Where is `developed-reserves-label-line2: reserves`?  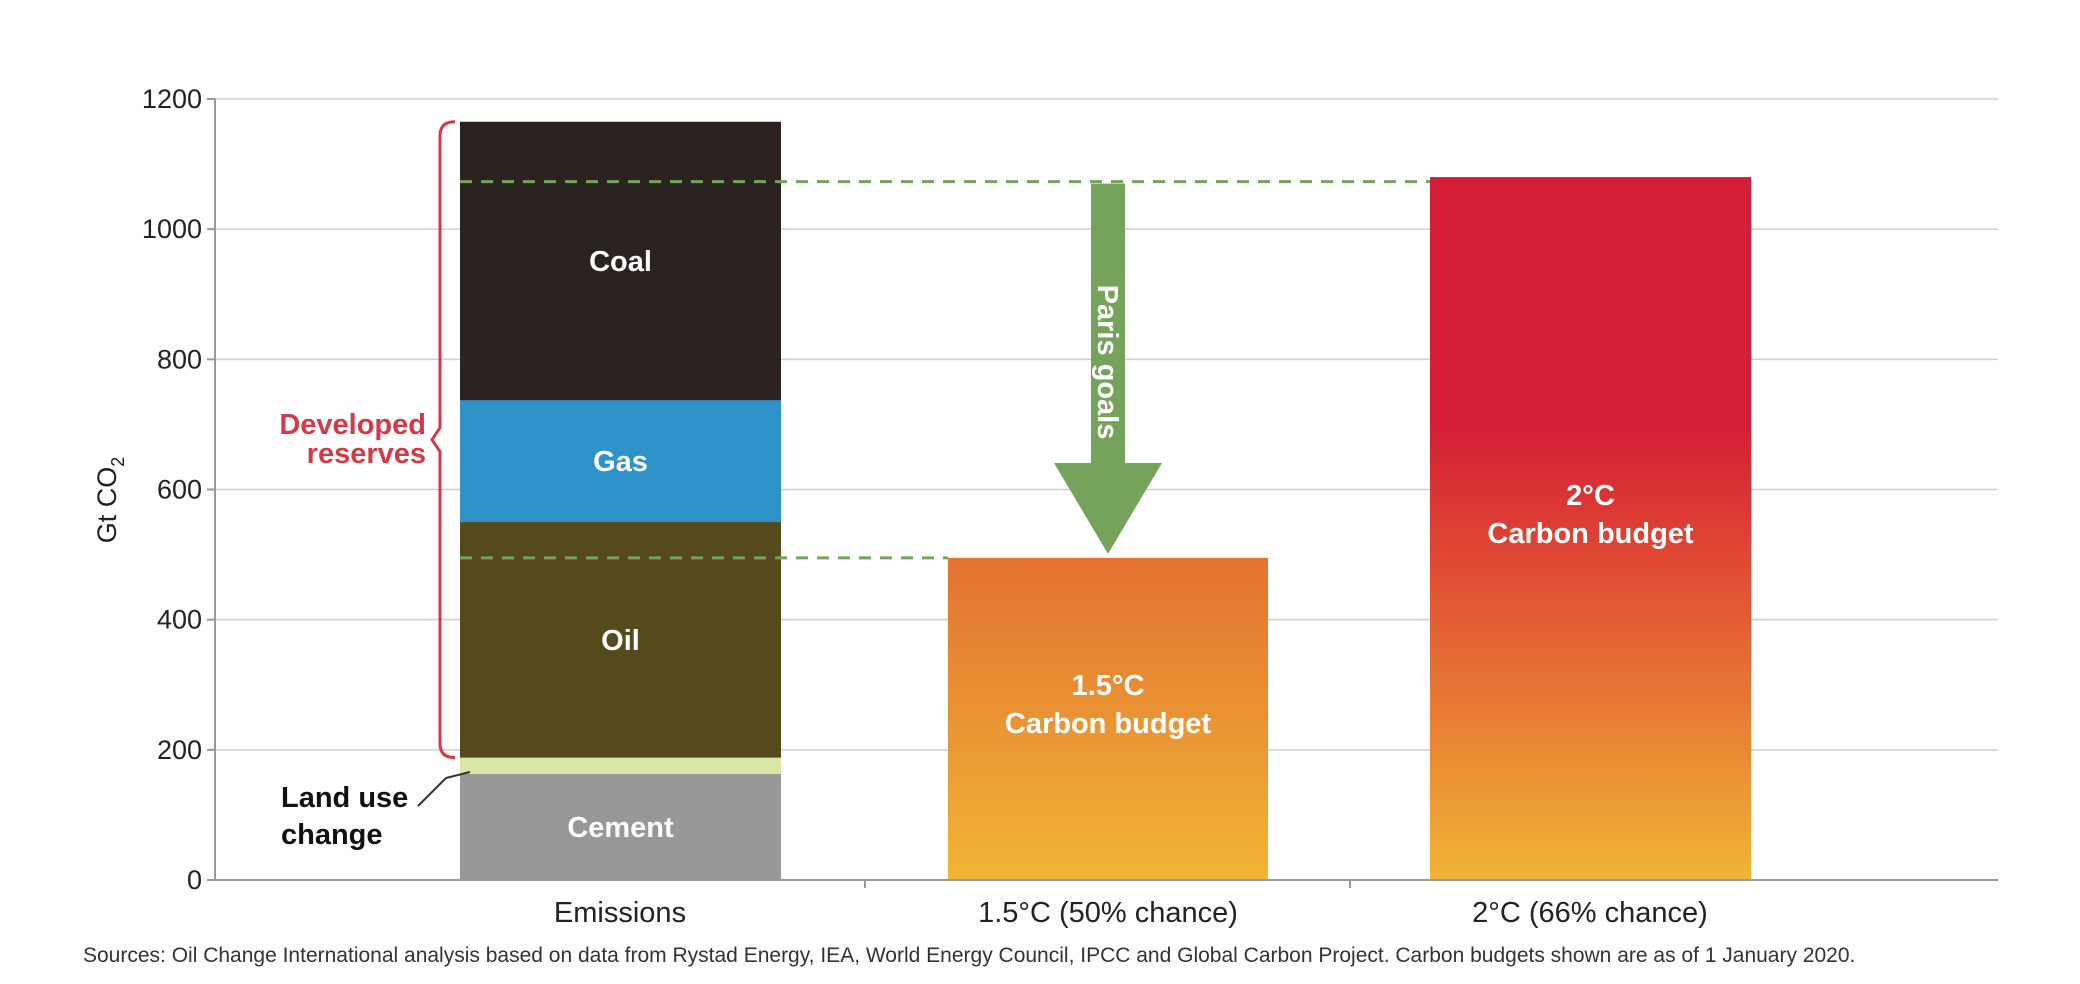 developed-reserves-label-line2: reserves is located at coordinates (366, 454).